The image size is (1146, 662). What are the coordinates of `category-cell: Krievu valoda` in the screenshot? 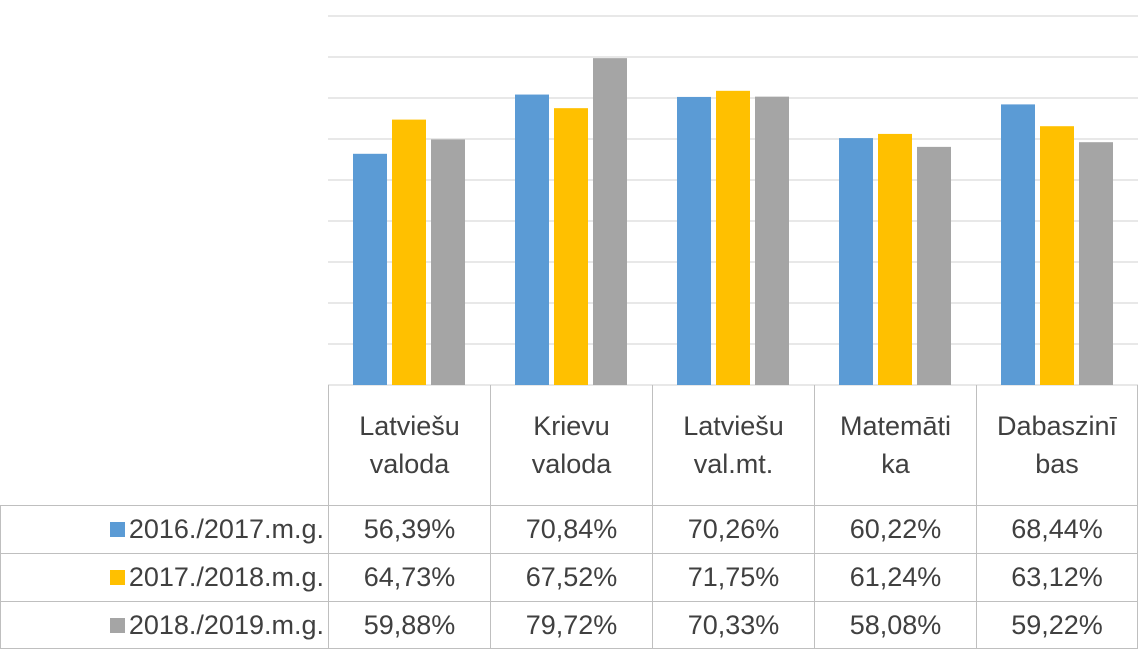 It's located at (571, 445).